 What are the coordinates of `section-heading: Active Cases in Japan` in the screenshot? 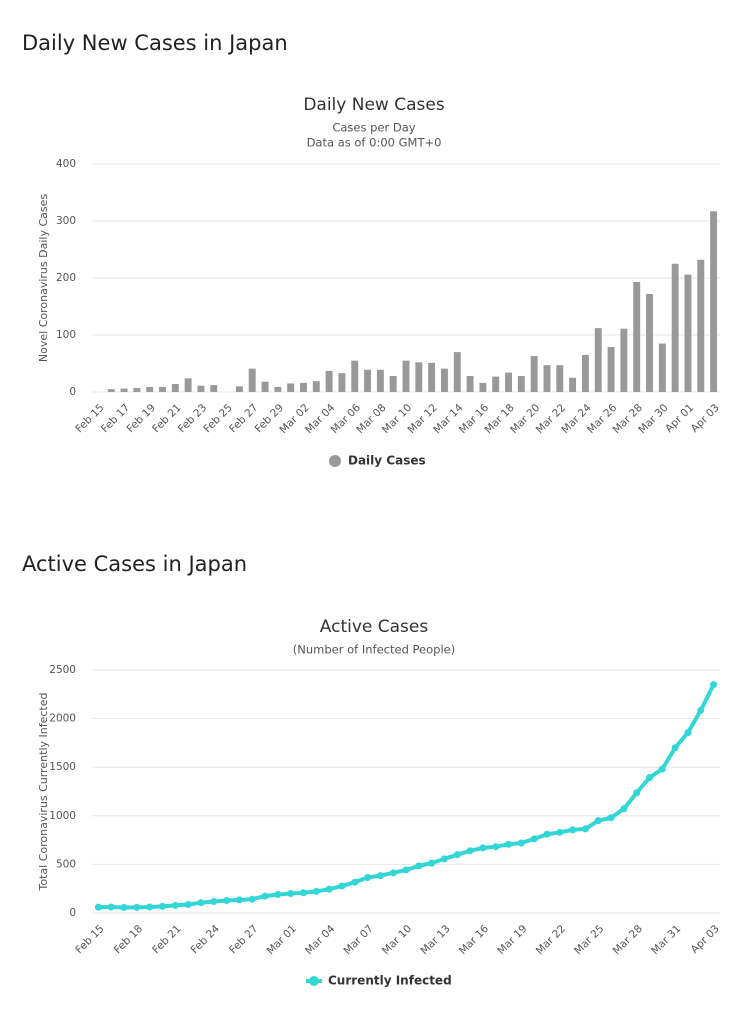 It's located at (134, 564).